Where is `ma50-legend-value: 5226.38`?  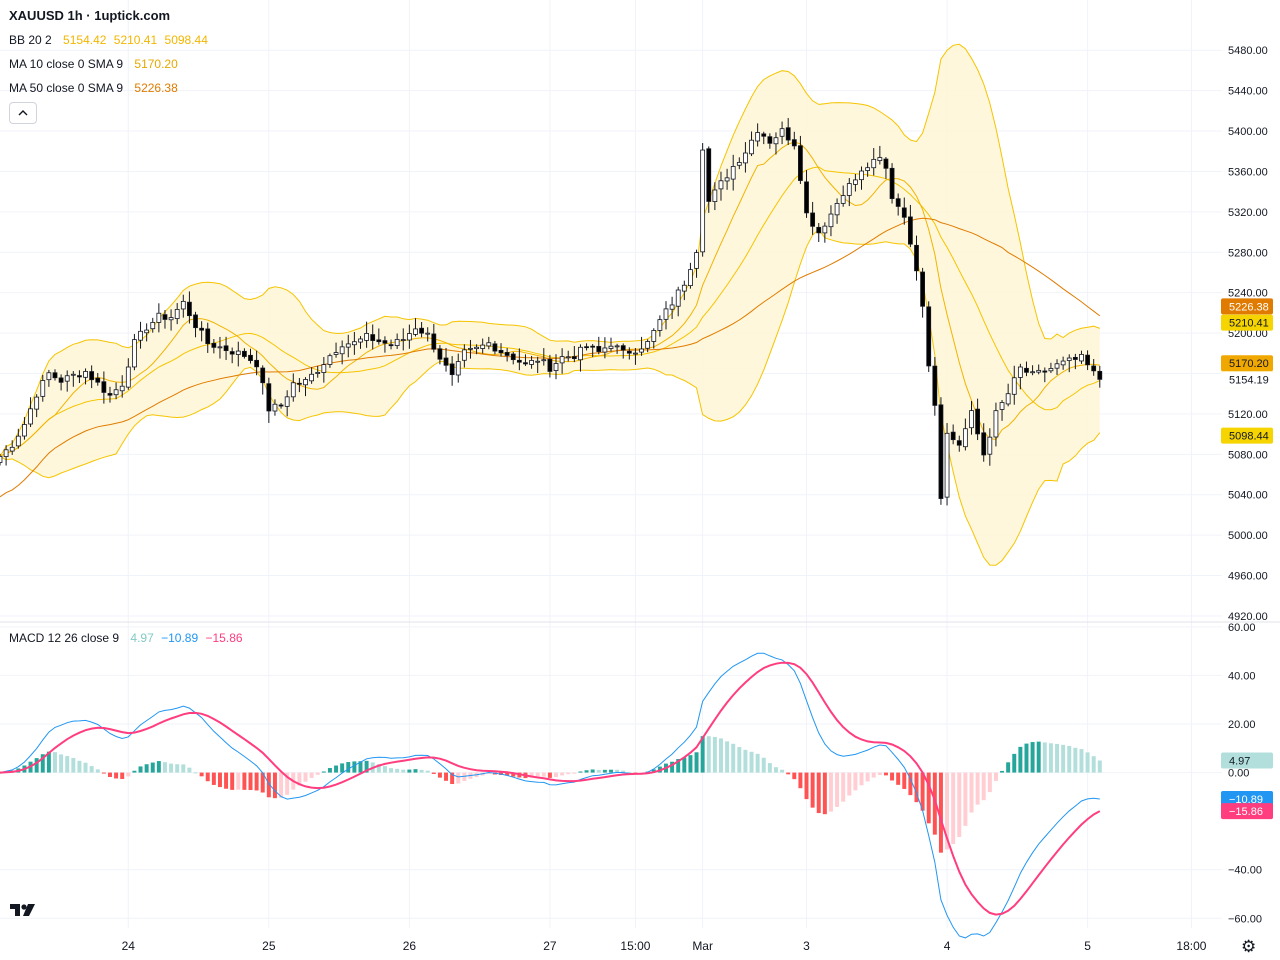 ma50-legend-value: 5226.38 is located at coordinates (156, 88).